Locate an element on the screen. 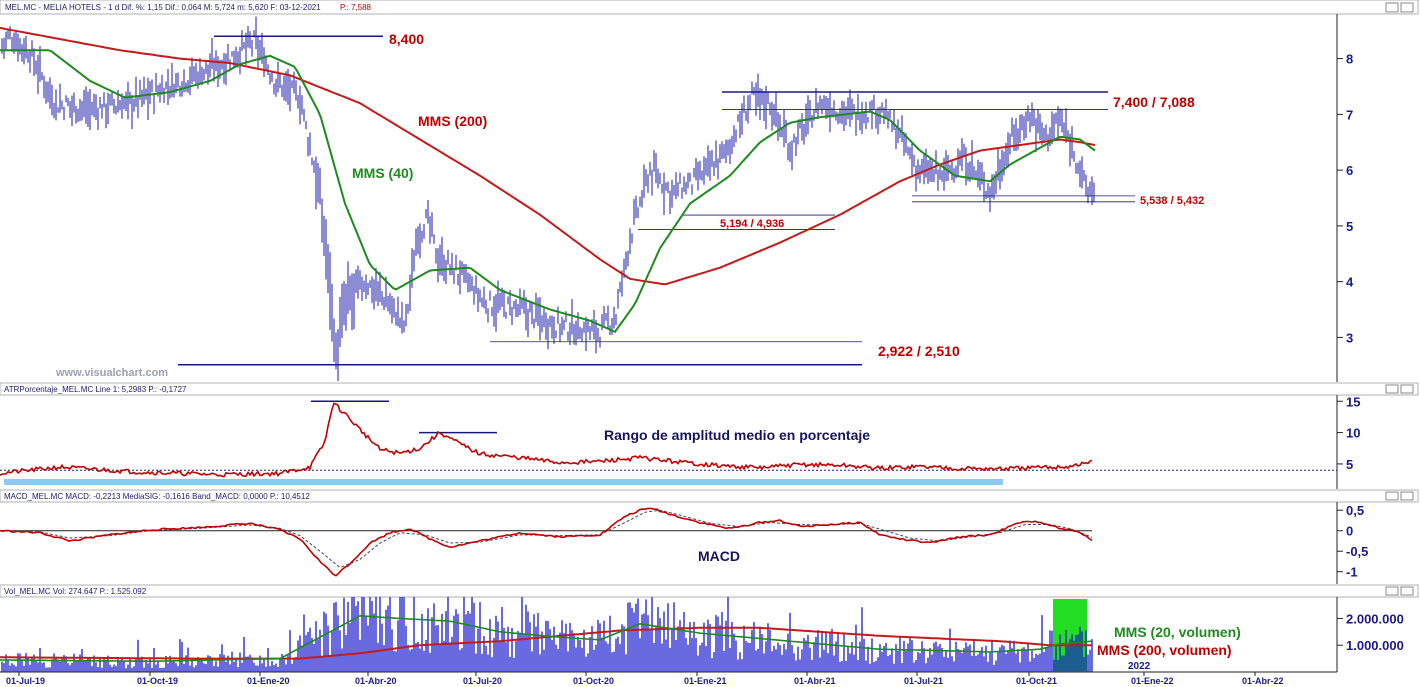 This screenshot has height=687, width=1420. macd-y-tick-label: 0 is located at coordinates (1349, 531).